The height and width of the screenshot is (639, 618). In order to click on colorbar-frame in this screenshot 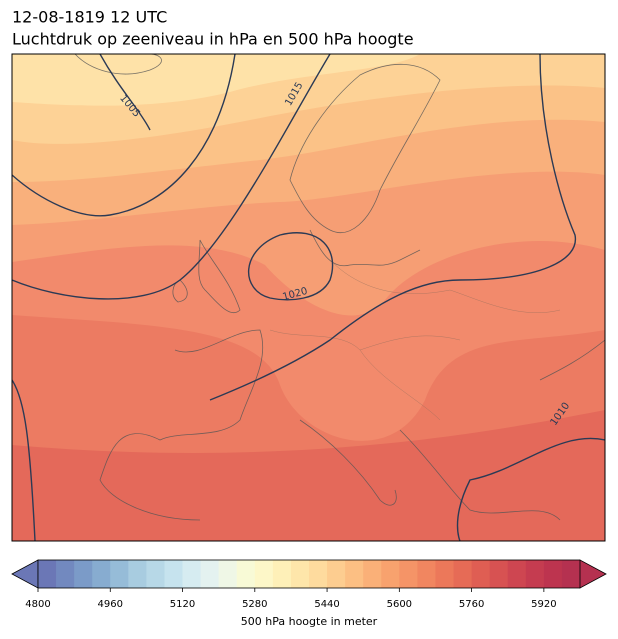, I will do `click(309, 574)`.